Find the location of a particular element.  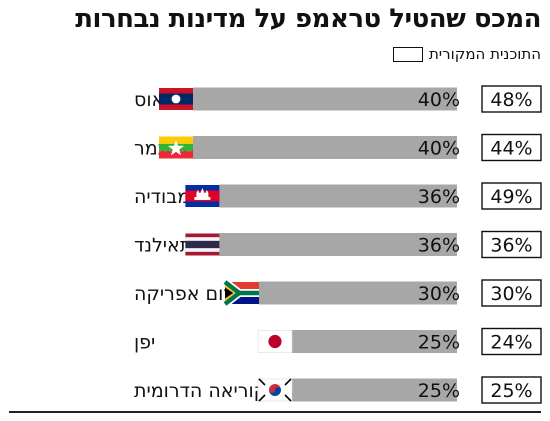

original-plan-label: 25% is located at coordinates (511, 391).